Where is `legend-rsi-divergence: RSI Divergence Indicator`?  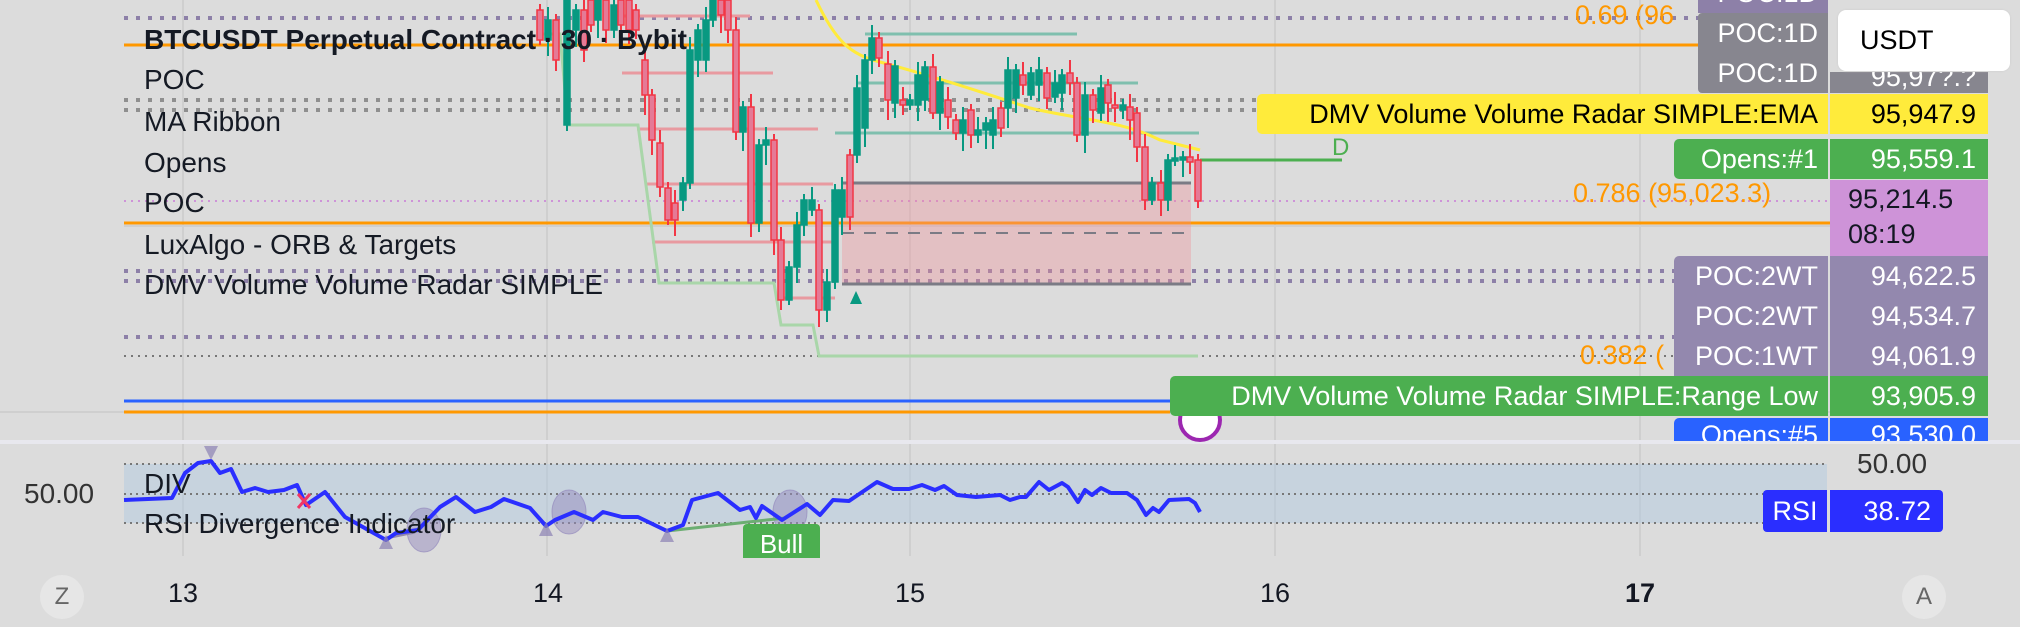
legend-rsi-divergence: RSI Divergence Indicator is located at coordinates (300, 523).